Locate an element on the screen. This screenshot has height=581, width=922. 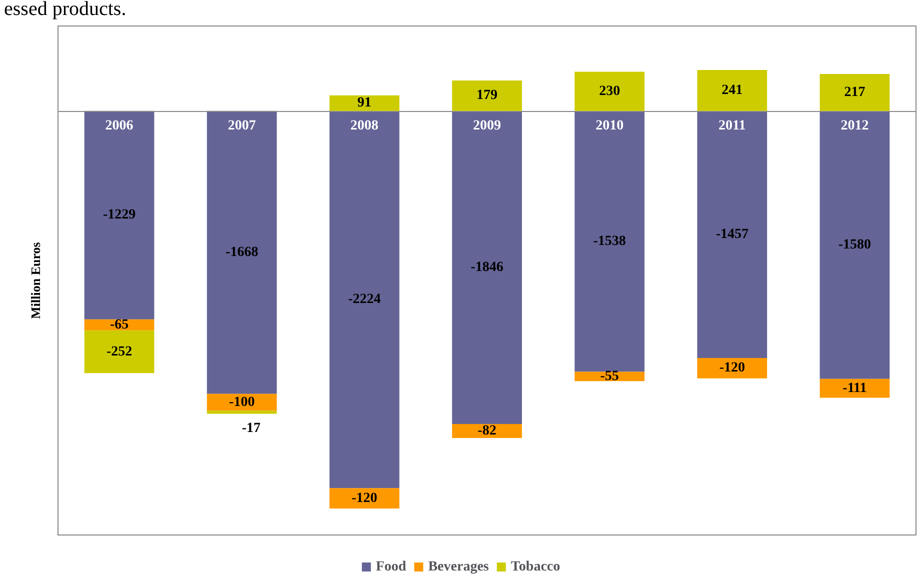
legend-label: Tobacco is located at coordinates (535, 567).